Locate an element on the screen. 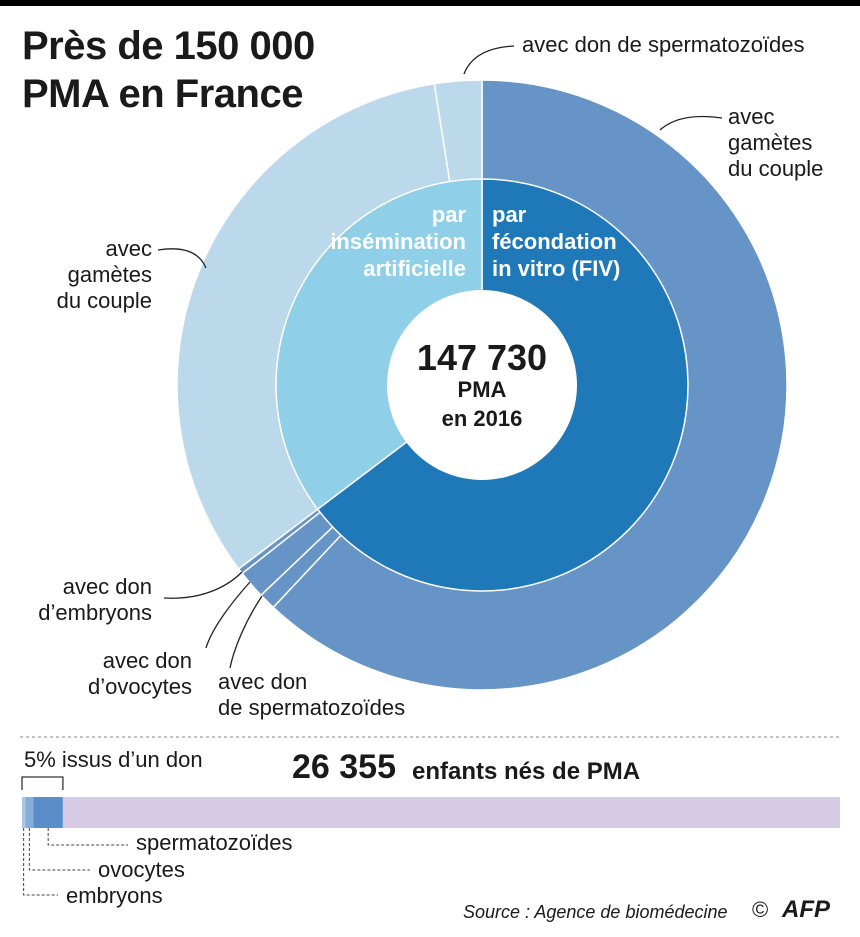 This screenshot has width=860, height=937. callout-ovocytes is located at coordinates (59, 849).